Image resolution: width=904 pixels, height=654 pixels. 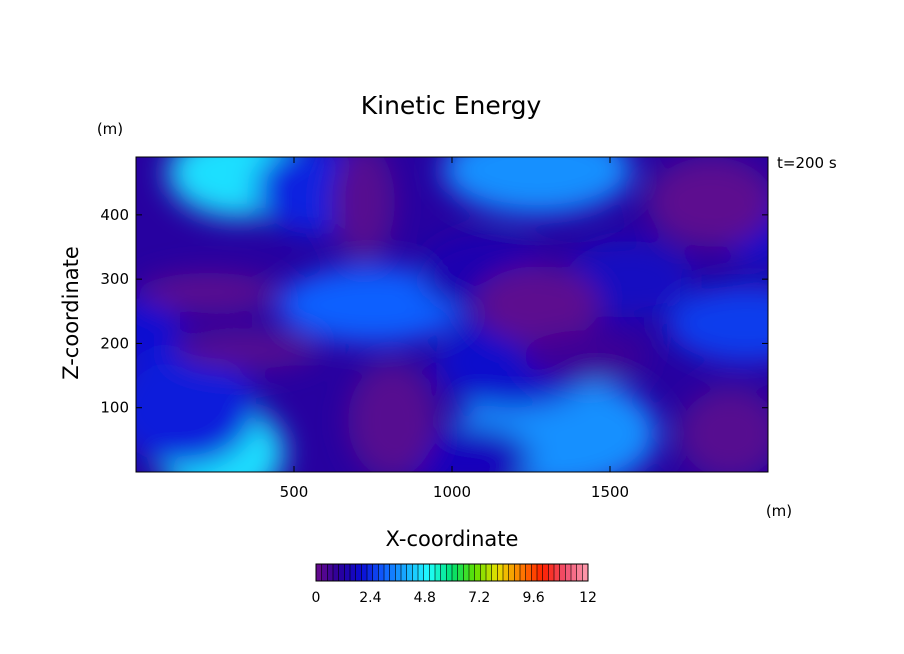 What do you see at coordinates (110, 129) in the screenshot?
I see `y-unit-label: (m)` at bounding box center [110, 129].